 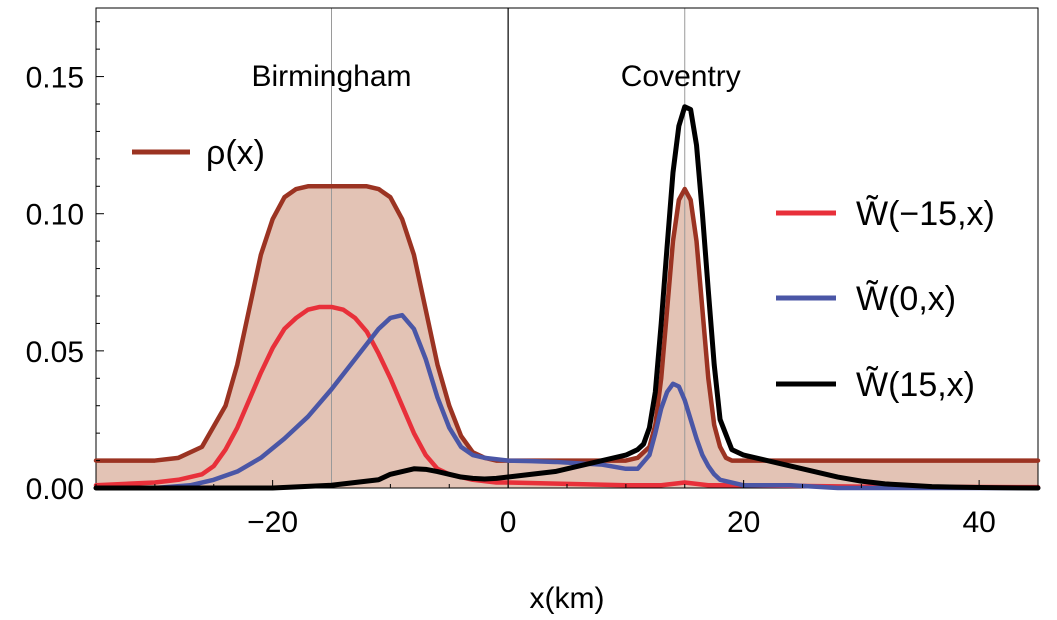 I want to click on legend-label-w-15: W̃(15,x), so click(x=915, y=384).